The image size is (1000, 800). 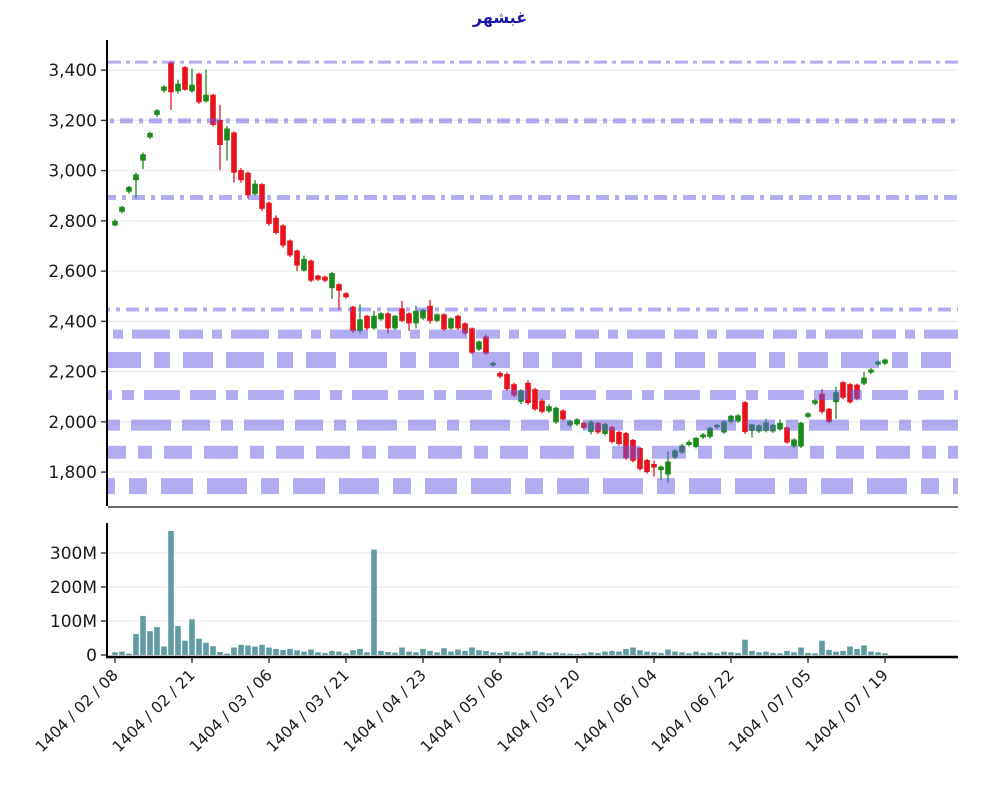 I want to click on volume-tick-label: 100M, so click(x=73, y=622).